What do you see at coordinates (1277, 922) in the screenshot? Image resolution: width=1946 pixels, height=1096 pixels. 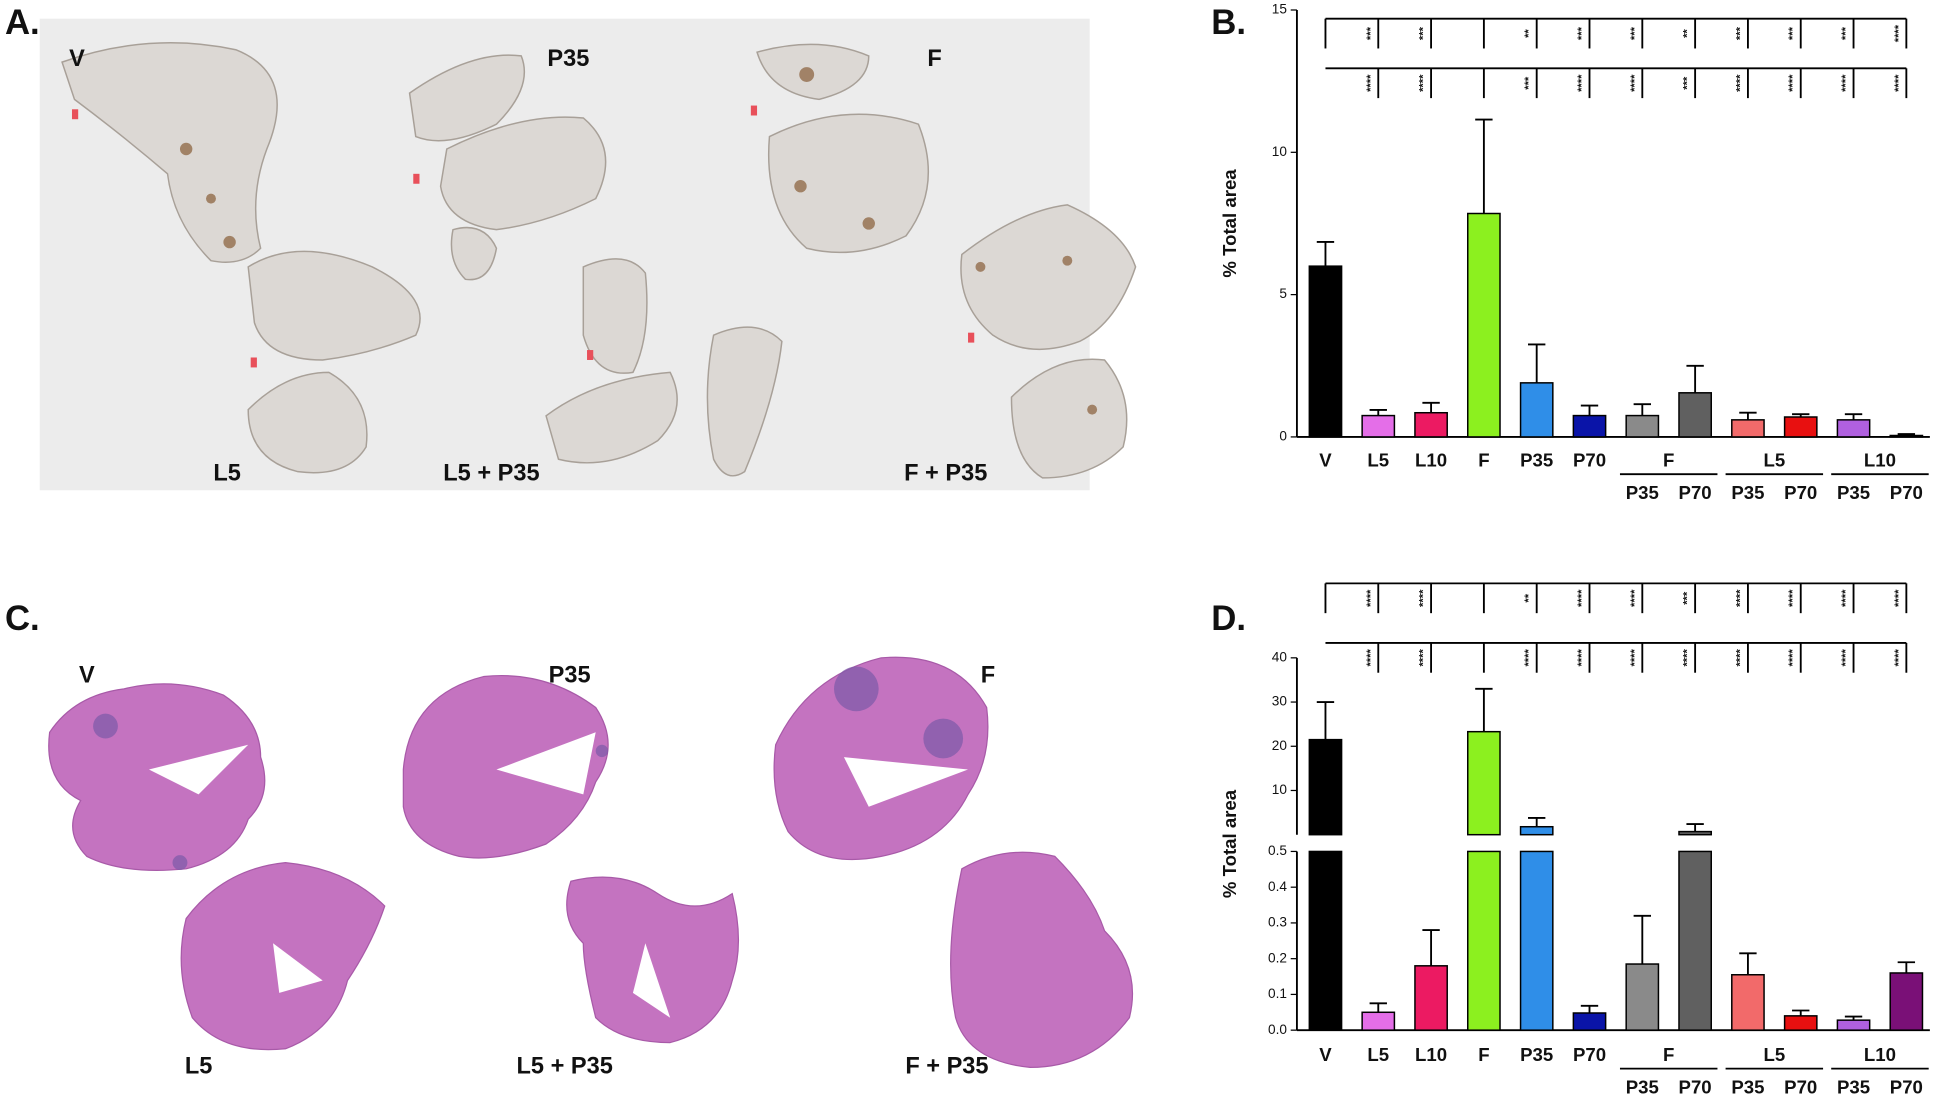 I see `y-tick-label: 0.3` at bounding box center [1277, 922].